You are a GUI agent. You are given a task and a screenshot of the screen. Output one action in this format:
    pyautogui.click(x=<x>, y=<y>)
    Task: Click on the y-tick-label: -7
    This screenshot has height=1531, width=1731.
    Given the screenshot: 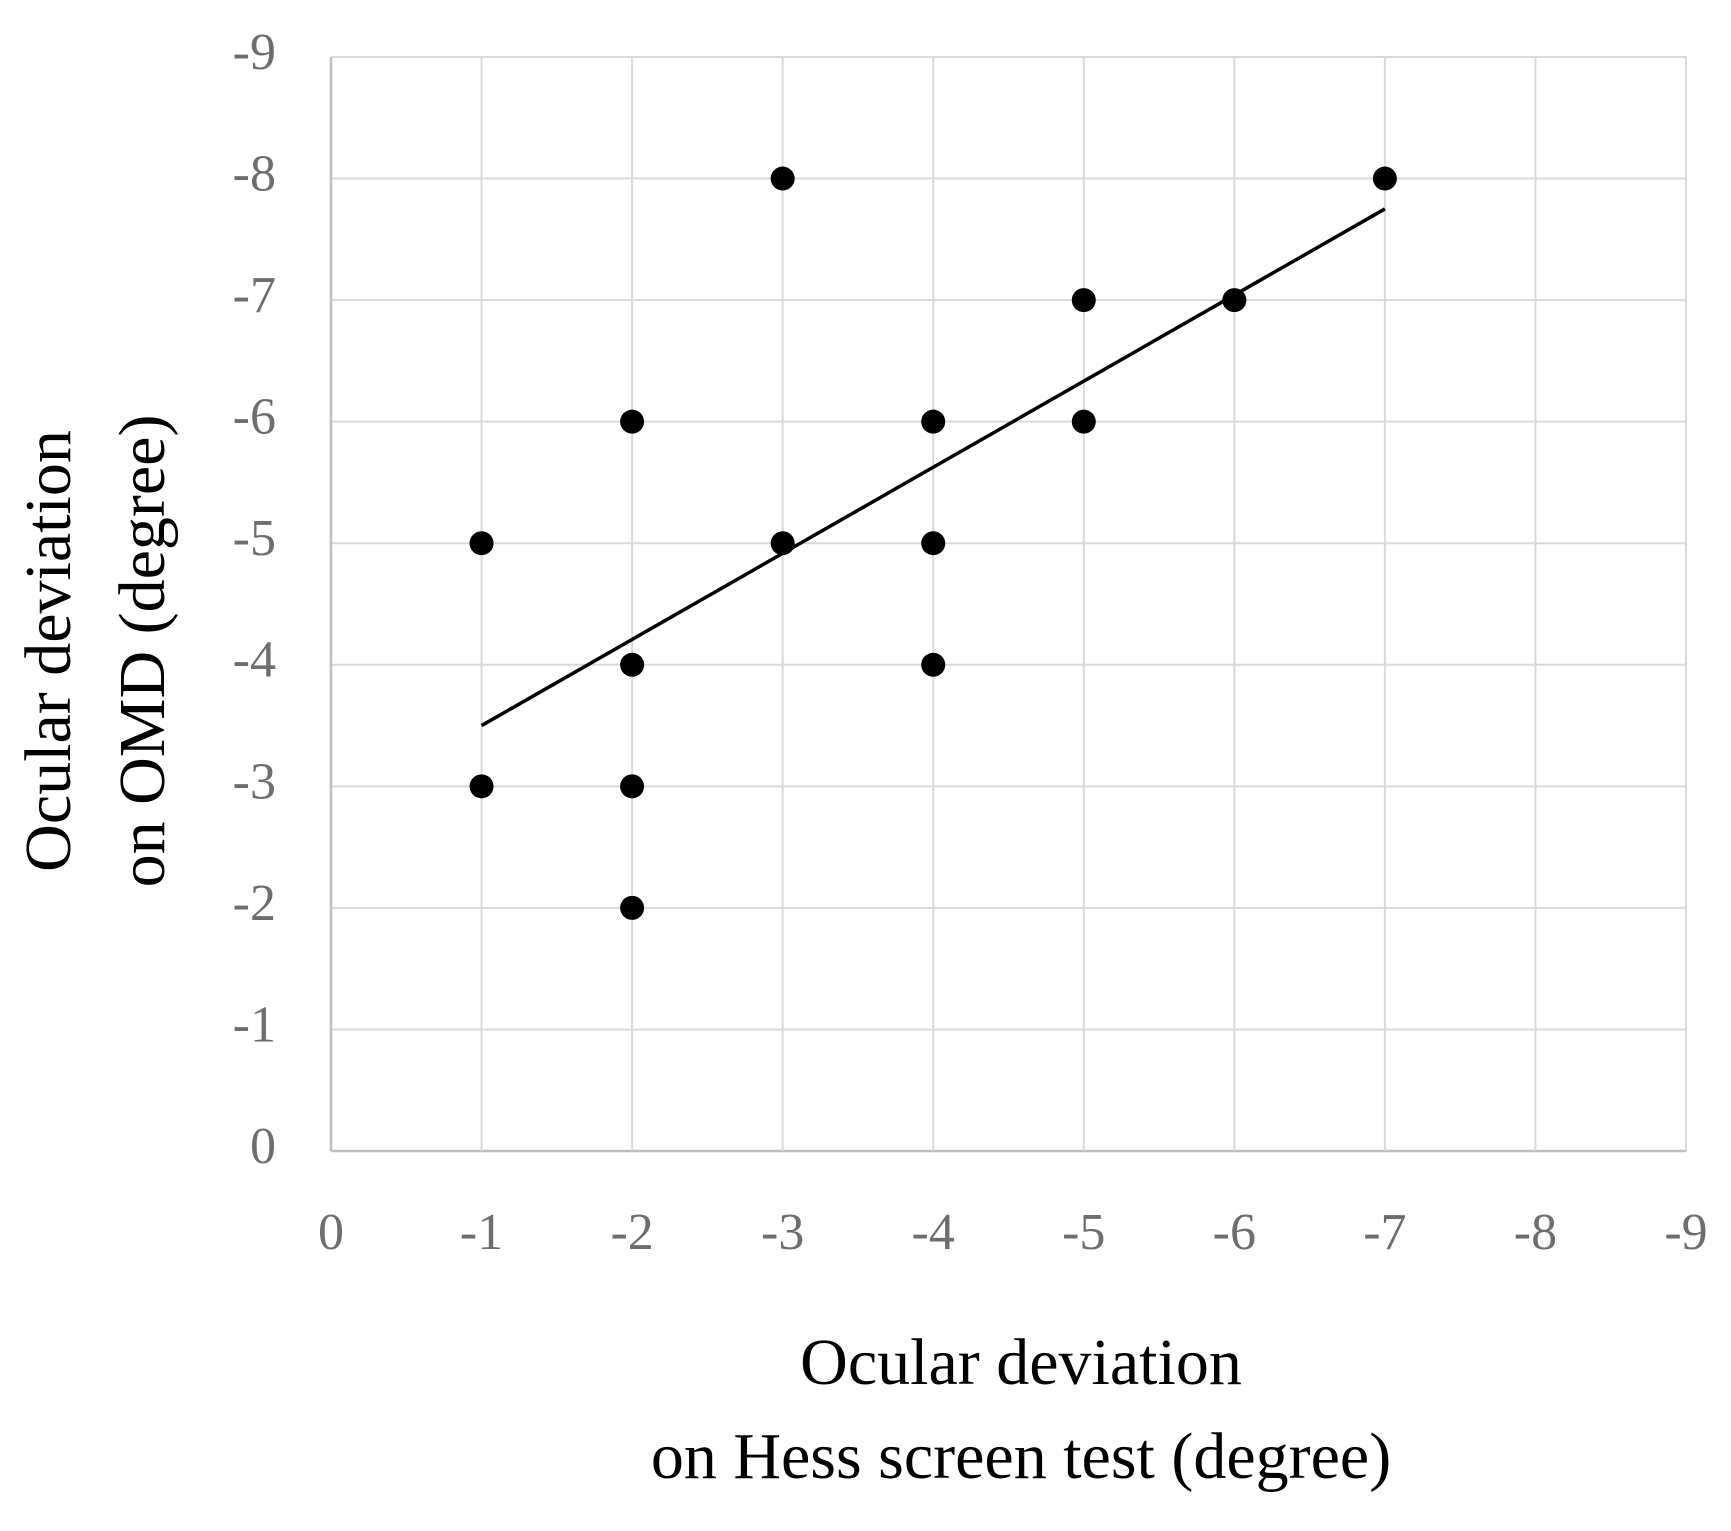 What is the action you would take?
    pyautogui.click(x=254, y=295)
    